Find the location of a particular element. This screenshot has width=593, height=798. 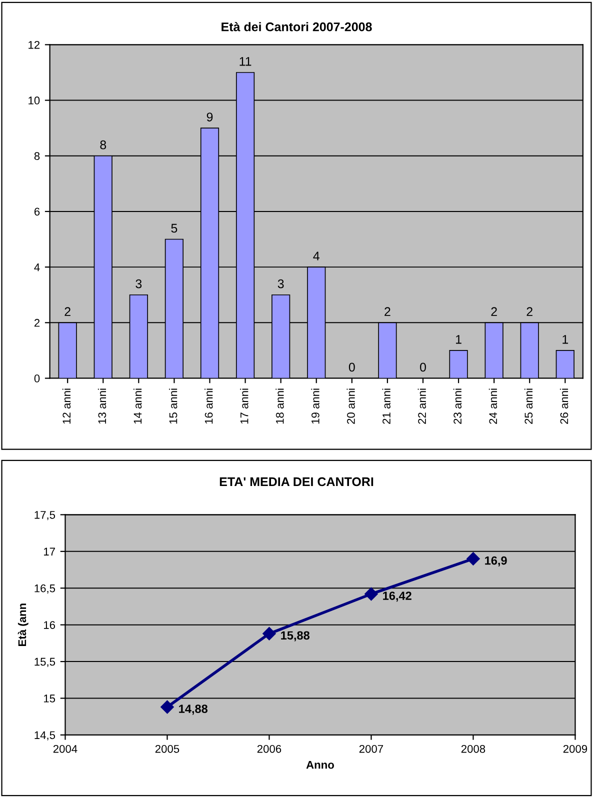

data-label: 5 is located at coordinates (174, 228).